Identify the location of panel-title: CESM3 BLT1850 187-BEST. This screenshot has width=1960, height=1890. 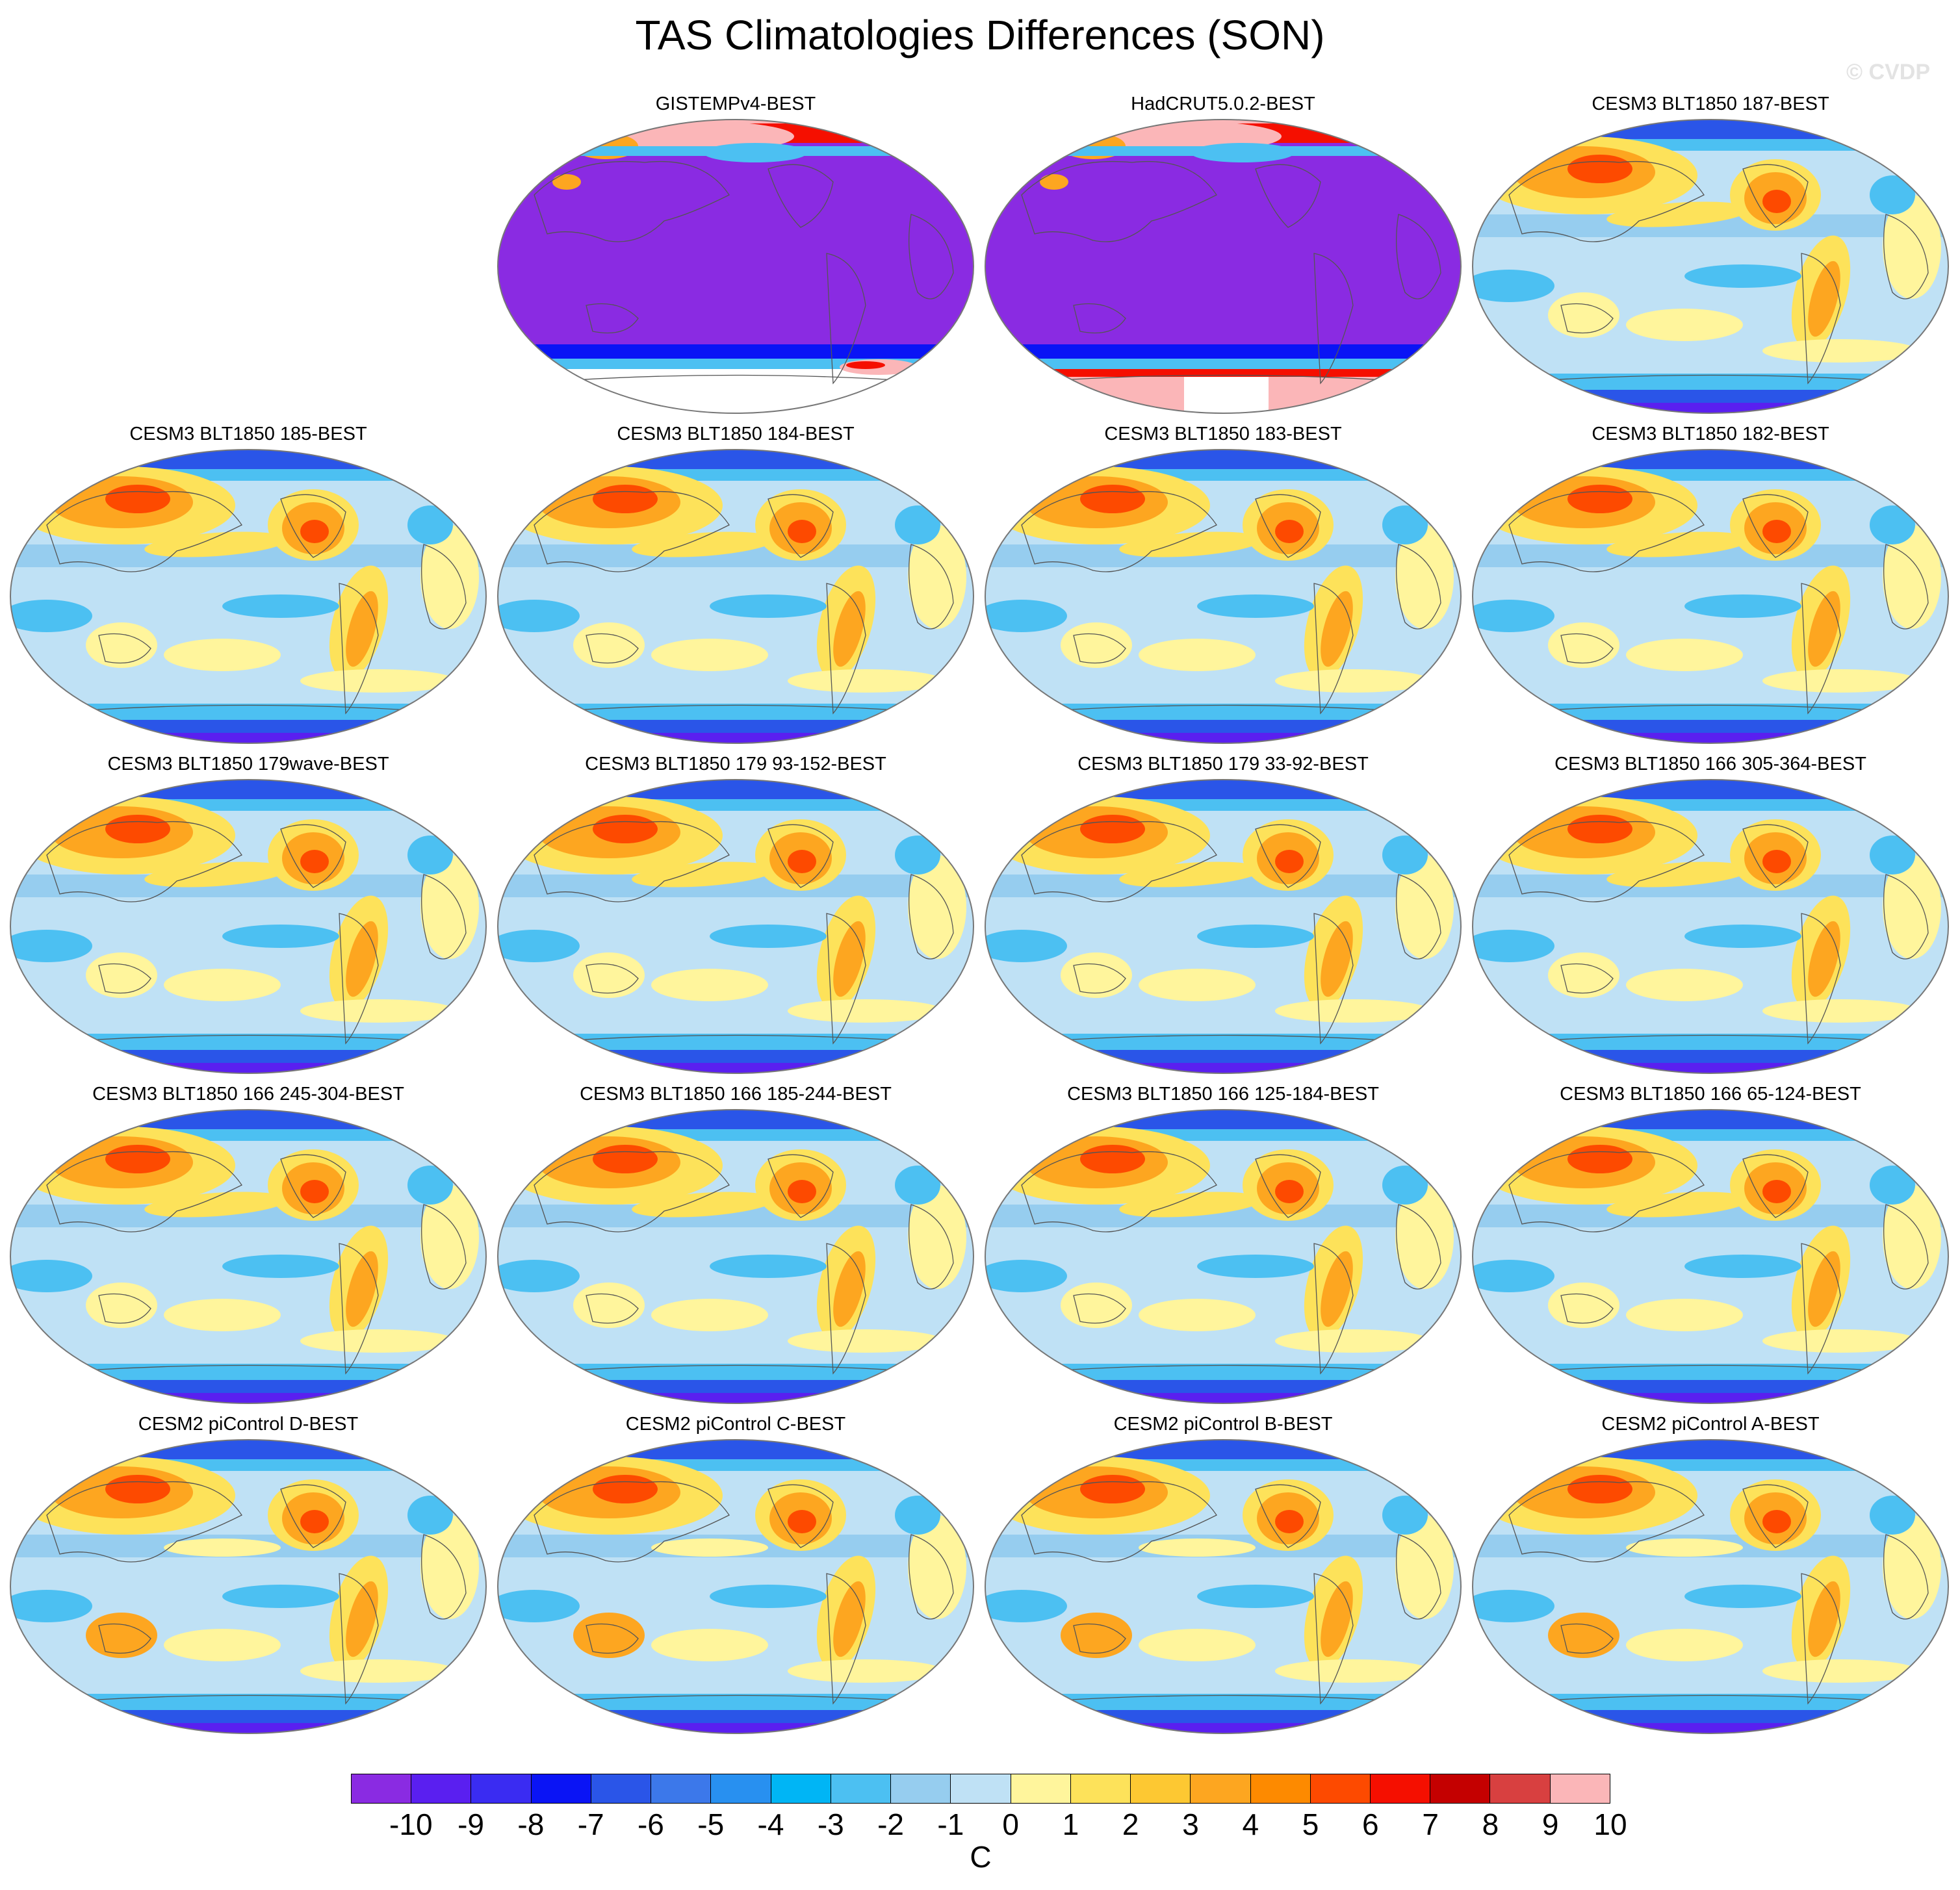
(1710, 104).